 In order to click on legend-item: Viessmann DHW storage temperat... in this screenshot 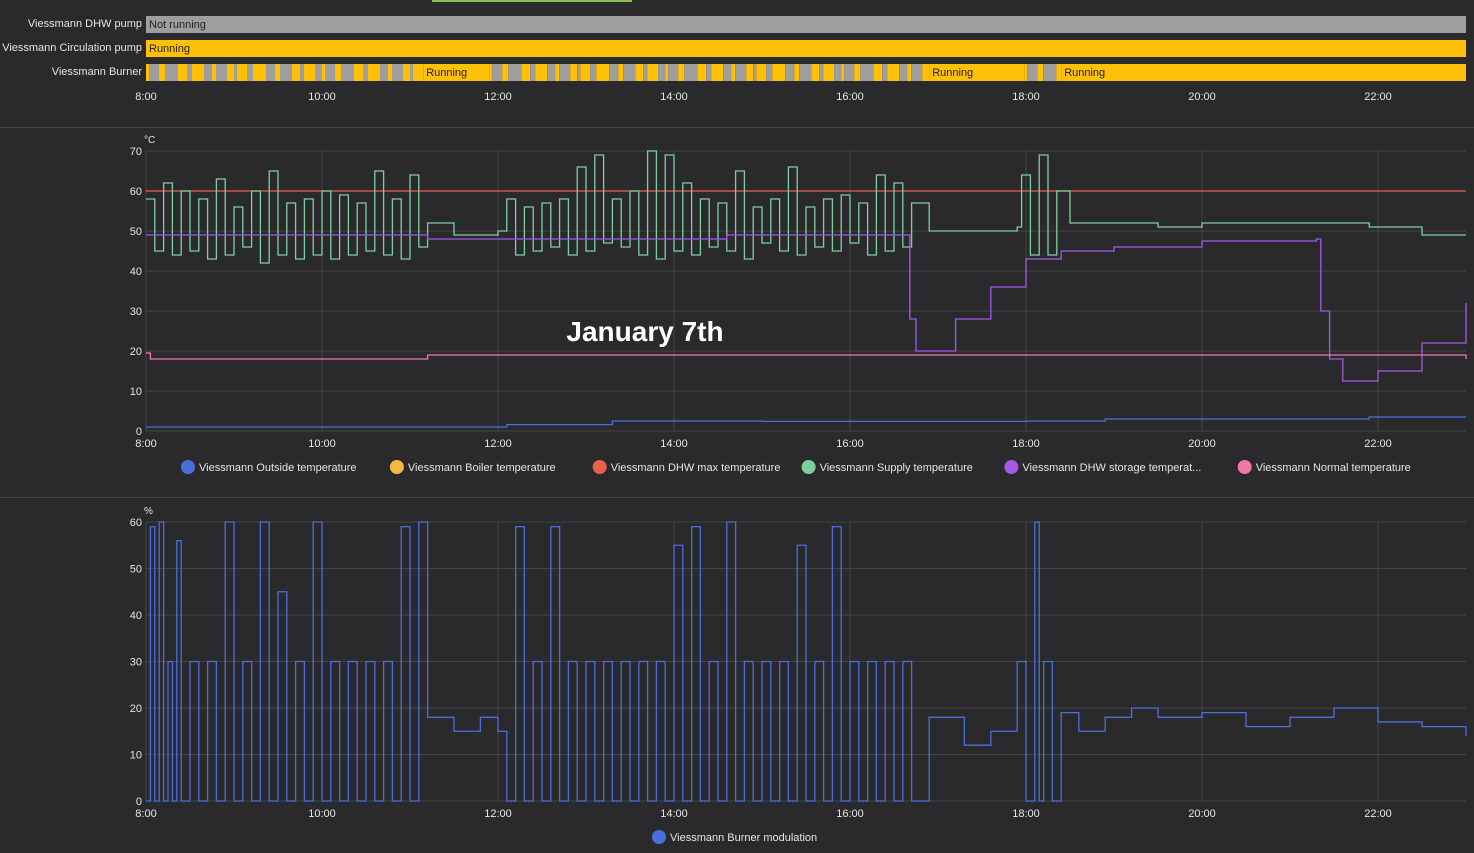, I will do `click(1102, 467)`.